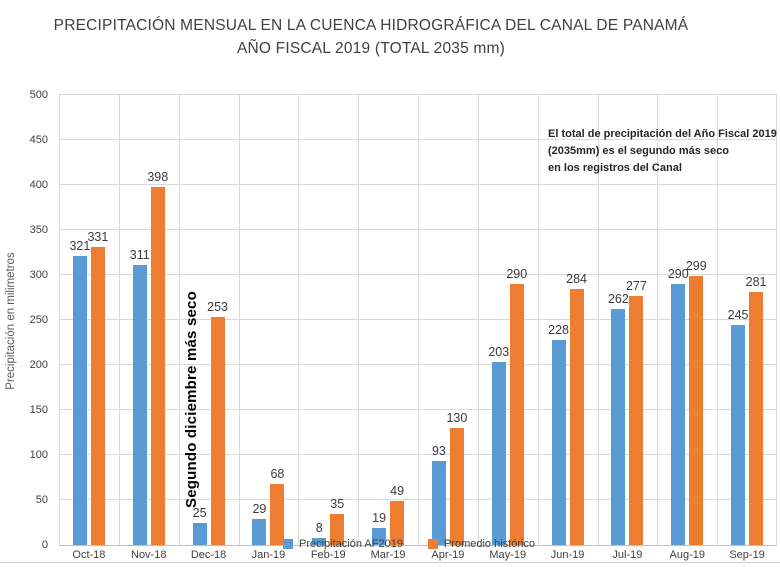  Describe the element at coordinates (38, 140) in the screenshot. I see `y-tick-label: 450` at that location.